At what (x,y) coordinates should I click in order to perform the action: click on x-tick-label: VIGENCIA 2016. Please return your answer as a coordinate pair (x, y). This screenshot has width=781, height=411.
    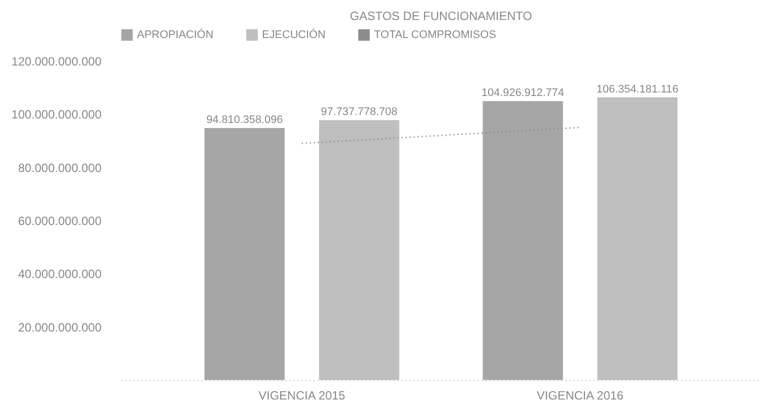
    Looking at the image, I should click on (580, 395).